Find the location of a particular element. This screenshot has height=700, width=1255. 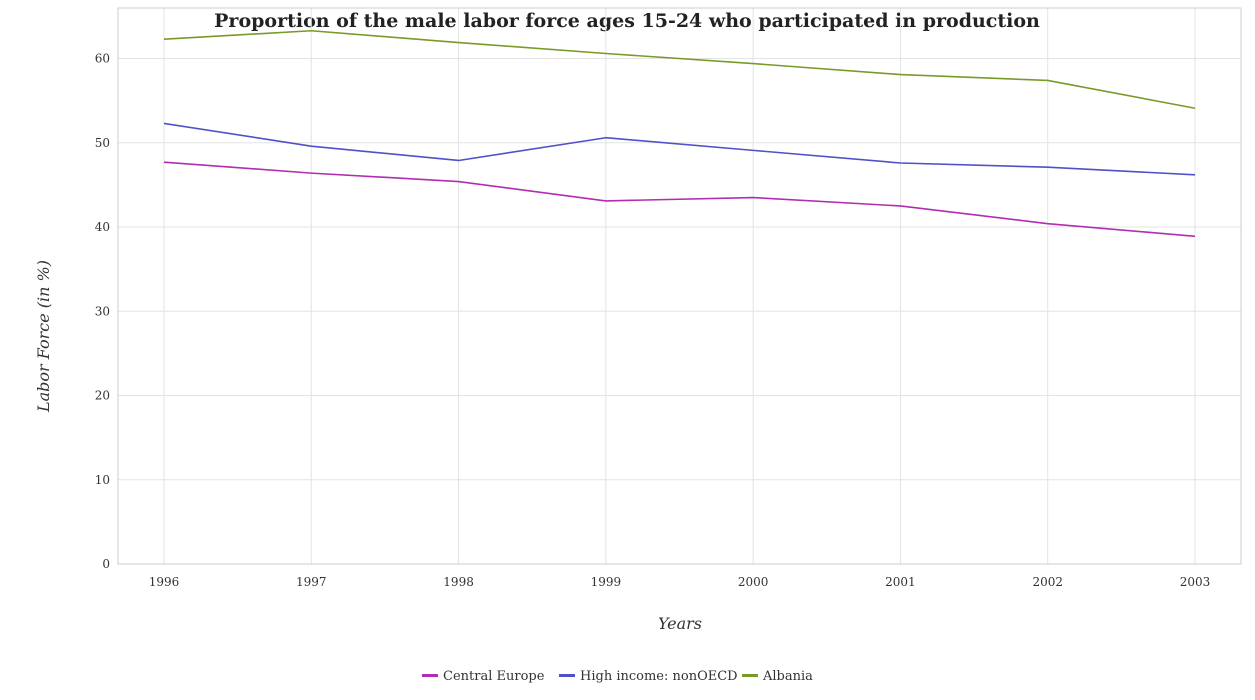

x-tick-label: 2002 is located at coordinates (1047, 582).